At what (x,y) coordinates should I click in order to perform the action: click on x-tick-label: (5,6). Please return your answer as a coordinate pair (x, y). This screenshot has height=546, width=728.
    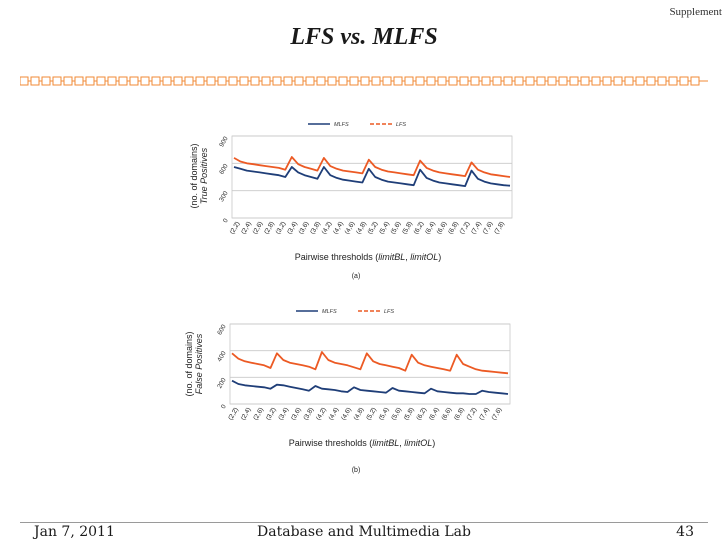
    Looking at the image, I should click on (396, 228).